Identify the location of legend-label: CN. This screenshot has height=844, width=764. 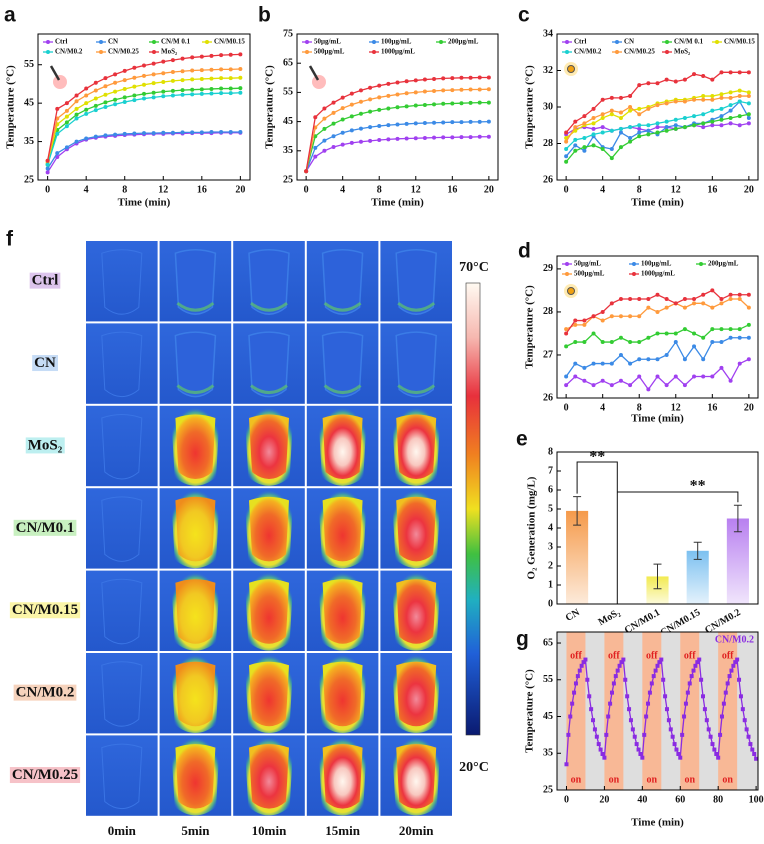
(629, 42).